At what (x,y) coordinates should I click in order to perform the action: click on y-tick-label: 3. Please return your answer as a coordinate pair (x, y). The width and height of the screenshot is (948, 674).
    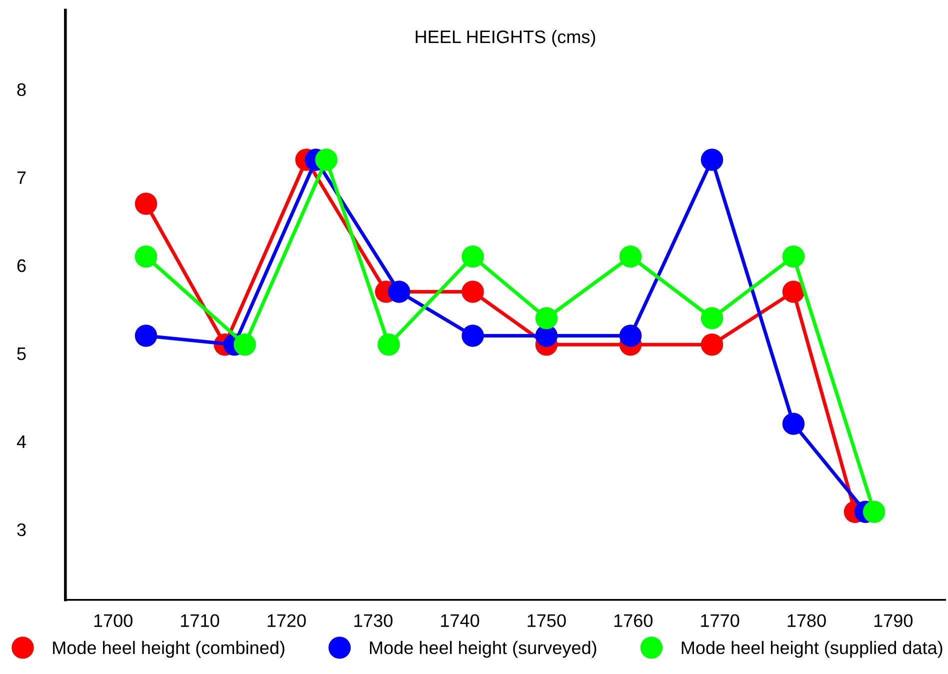
    Looking at the image, I should click on (21, 529).